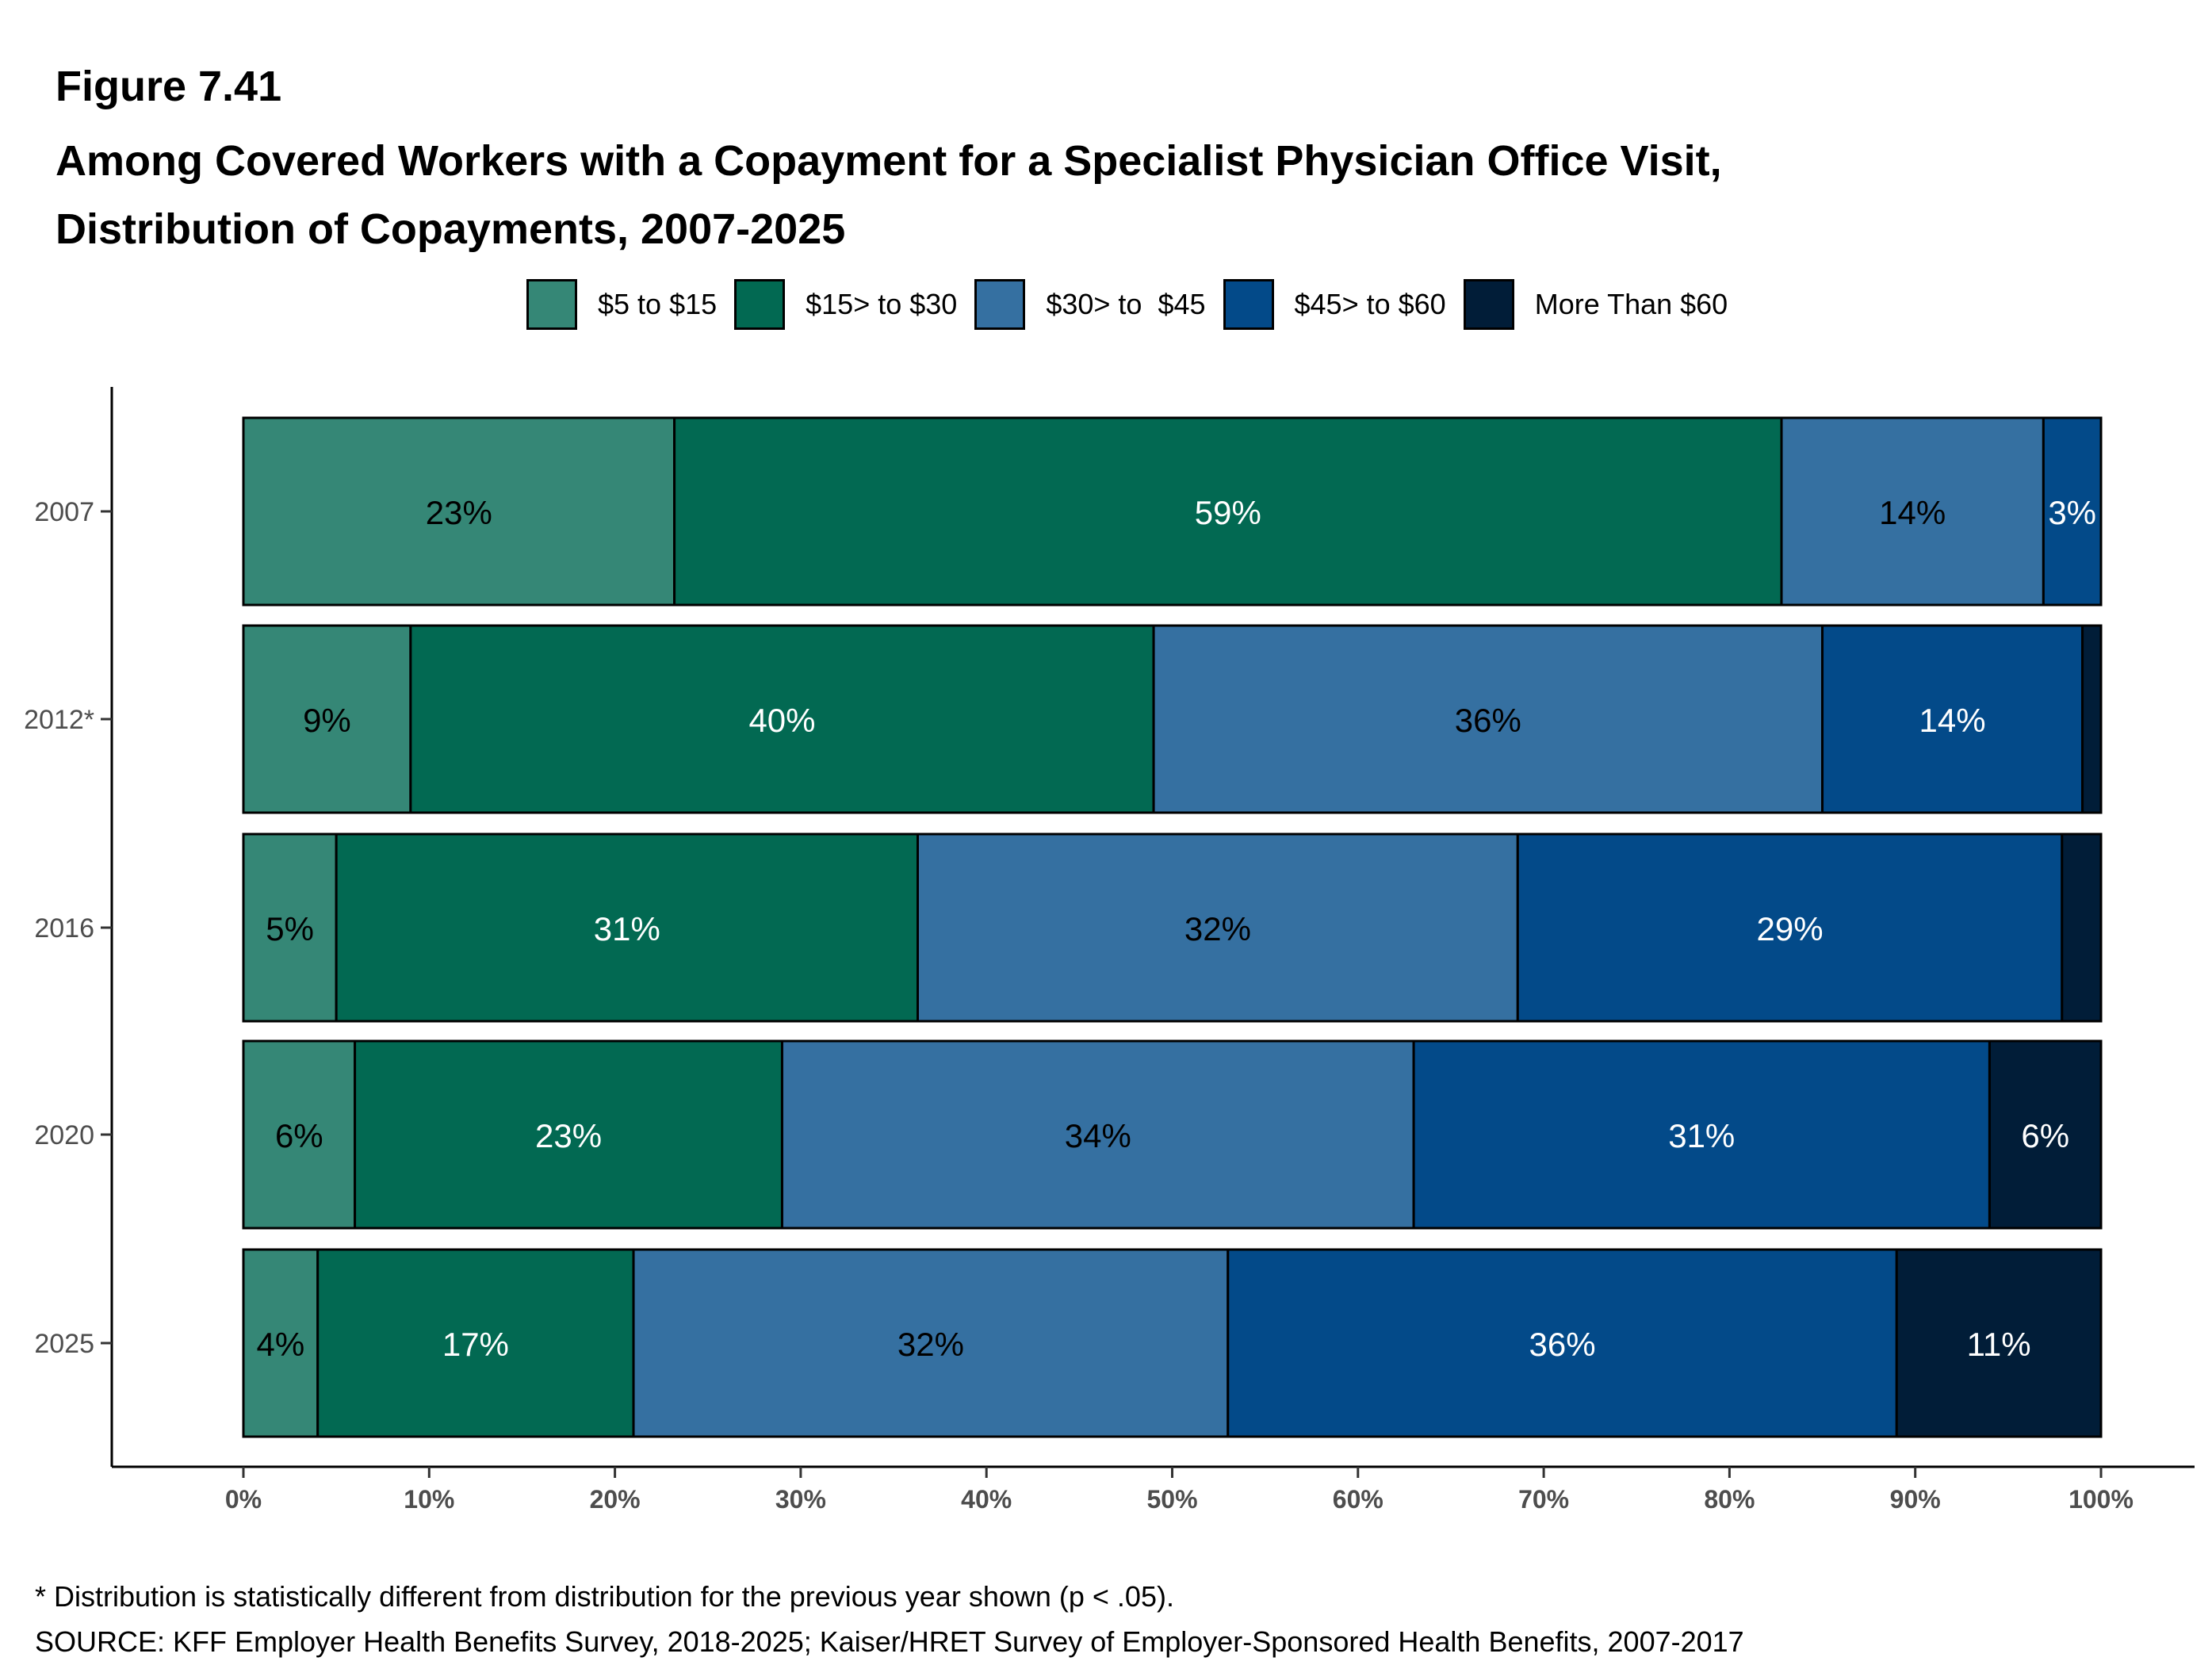 The image size is (2212, 1665). Describe the element at coordinates (1126, 304) in the screenshot. I see `legend-label: $30> to $45` at that location.